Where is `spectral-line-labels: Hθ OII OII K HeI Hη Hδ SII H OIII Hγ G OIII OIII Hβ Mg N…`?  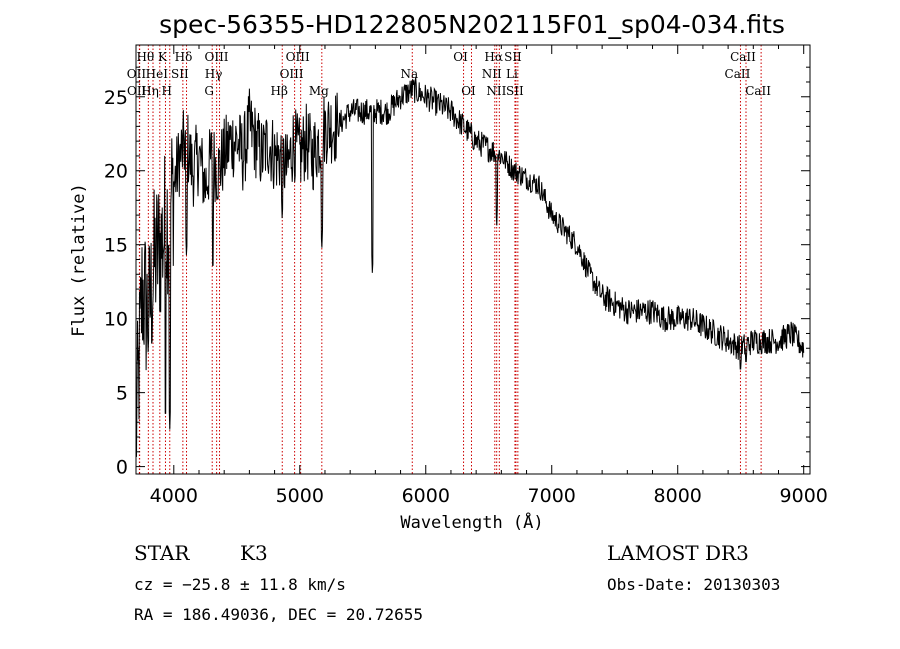 spectral-line-labels: Hθ OII OII K HeI Hη Hδ SII H OIII Hγ G OIII OIII Hβ Mg N… is located at coordinates (449, 74).